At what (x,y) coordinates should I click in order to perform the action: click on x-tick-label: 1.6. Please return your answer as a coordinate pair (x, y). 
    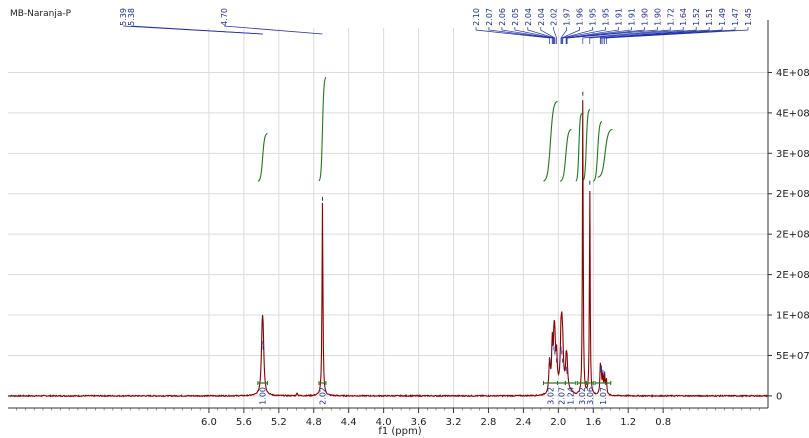
    Looking at the image, I should click on (593, 422).